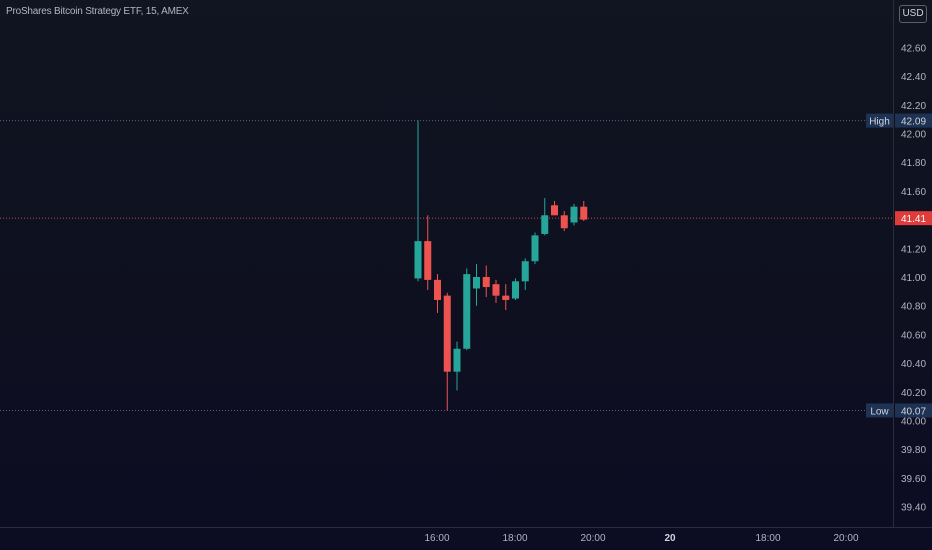 Image resolution: width=932 pixels, height=550 pixels. What do you see at coordinates (913, 393) in the screenshot?
I see `y-tick-label: 40.20` at bounding box center [913, 393].